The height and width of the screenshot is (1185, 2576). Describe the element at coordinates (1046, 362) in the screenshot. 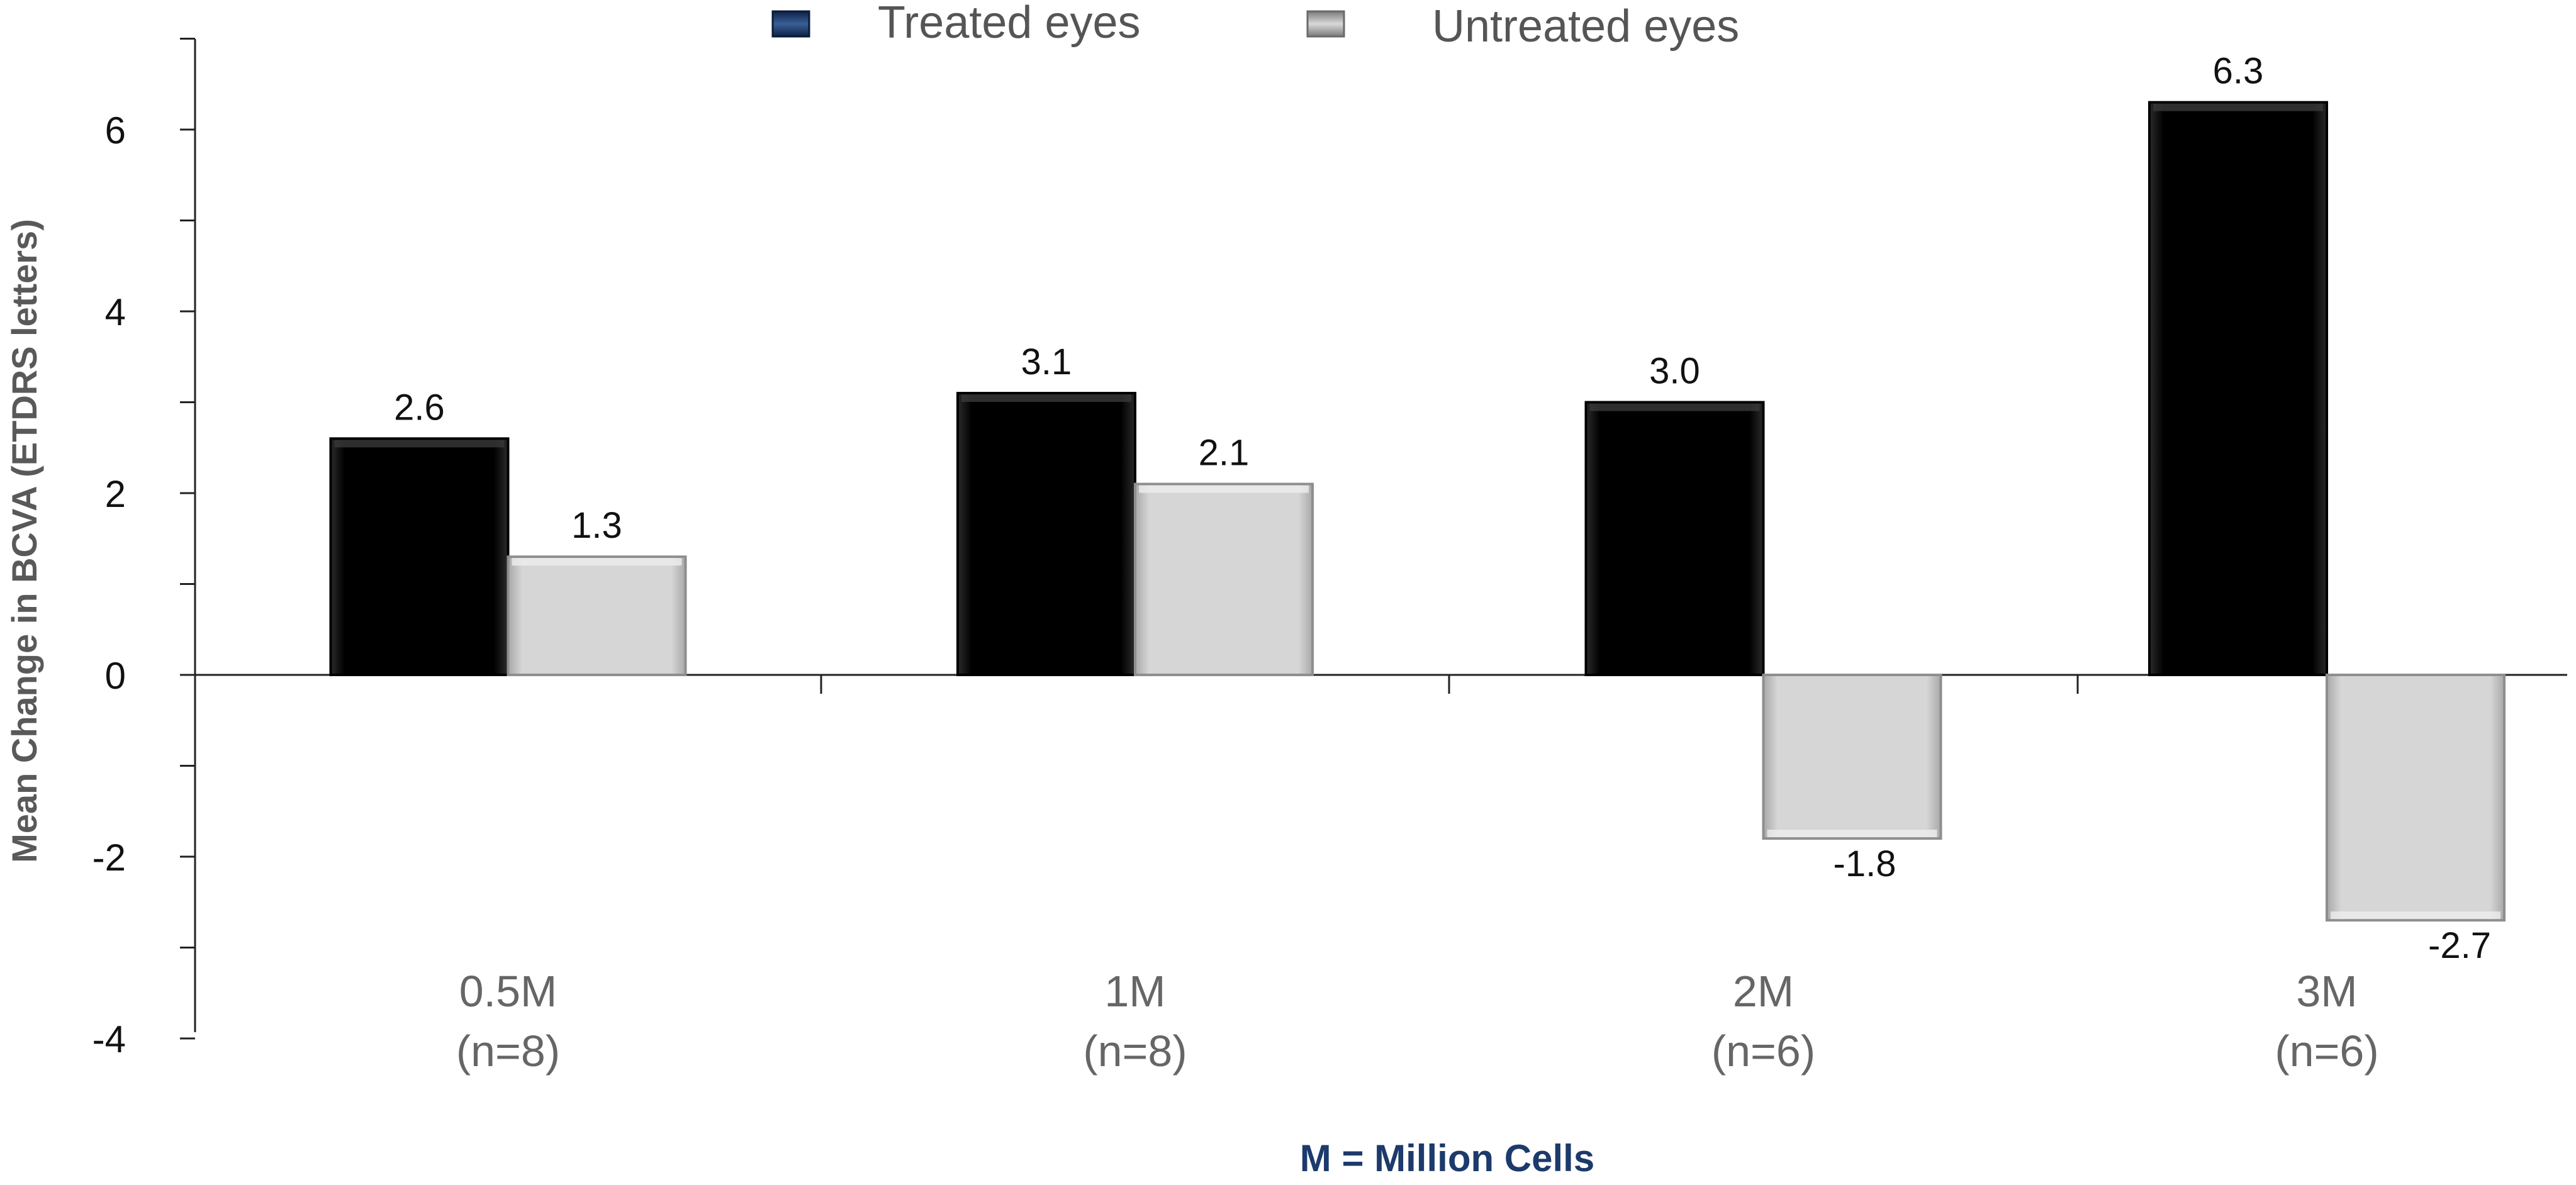

I see `data-label: 3.1` at that location.